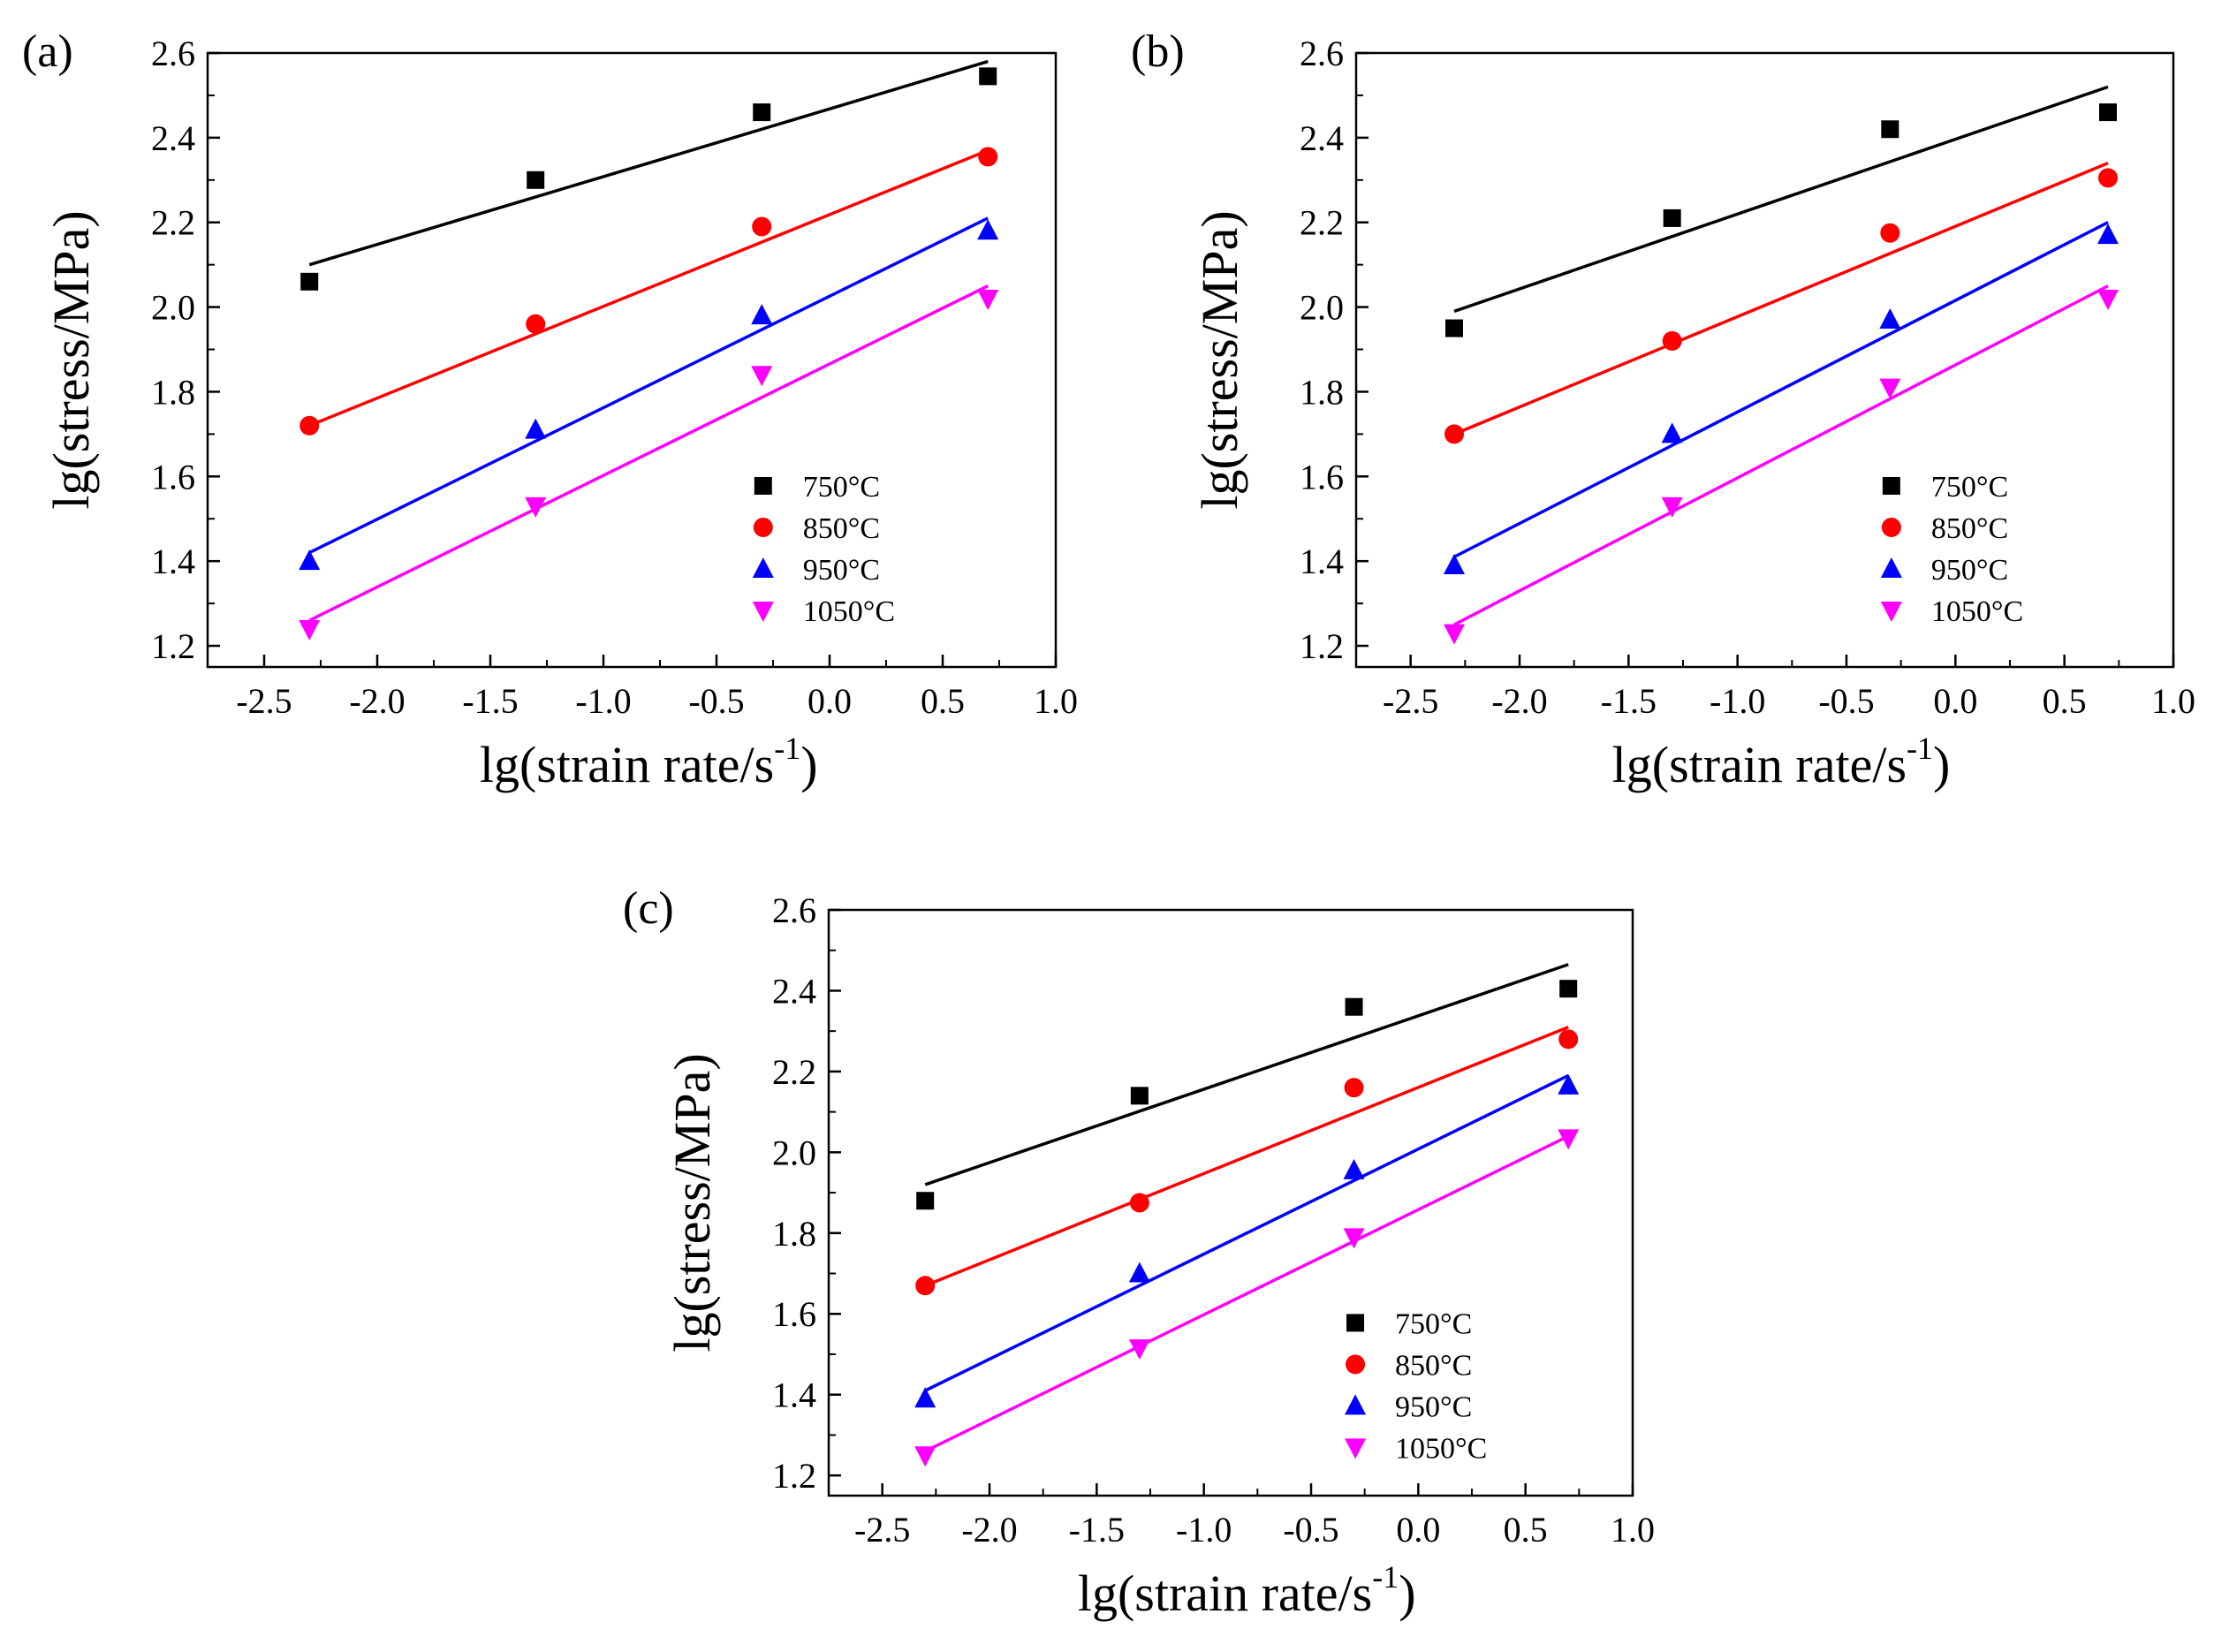 This screenshot has width=2214, height=1652. Describe the element at coordinates (264, 701) in the screenshot. I see `x-tick-label: -2.5` at that location.